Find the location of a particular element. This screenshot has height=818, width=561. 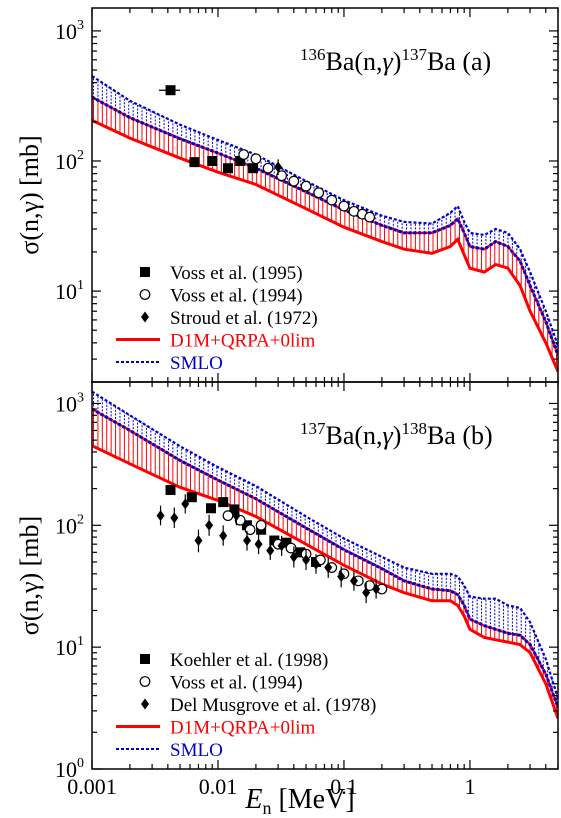

experiment-voss-et-al-1994- is located at coordinates (307, 186).